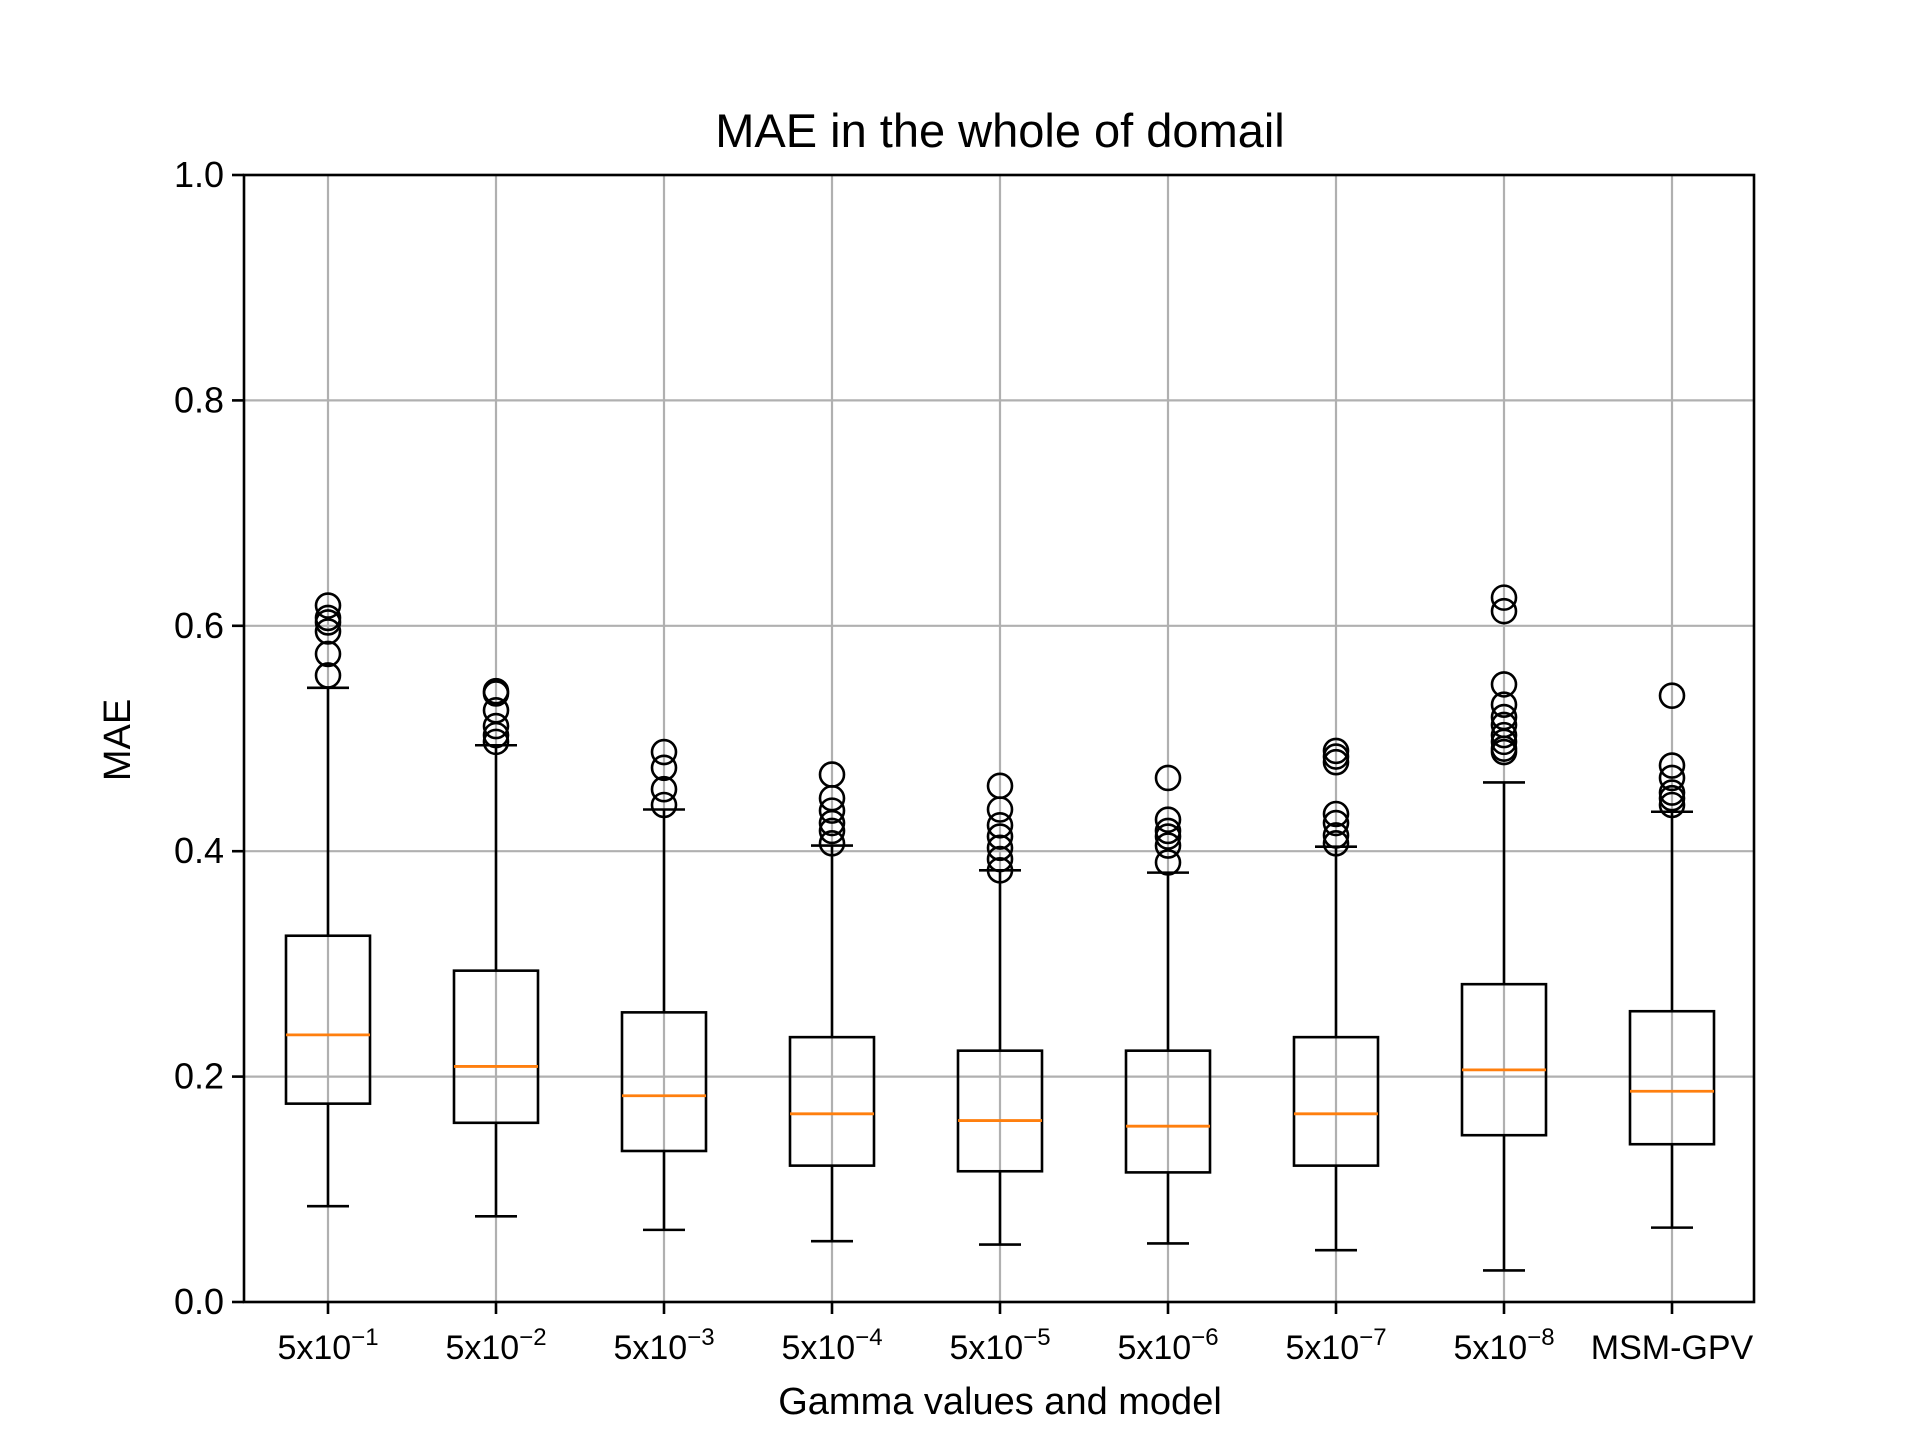 The width and height of the screenshot is (1920, 1440). I want to click on x-tick-label: 5x10⁻⁶, so click(1167, 1345).